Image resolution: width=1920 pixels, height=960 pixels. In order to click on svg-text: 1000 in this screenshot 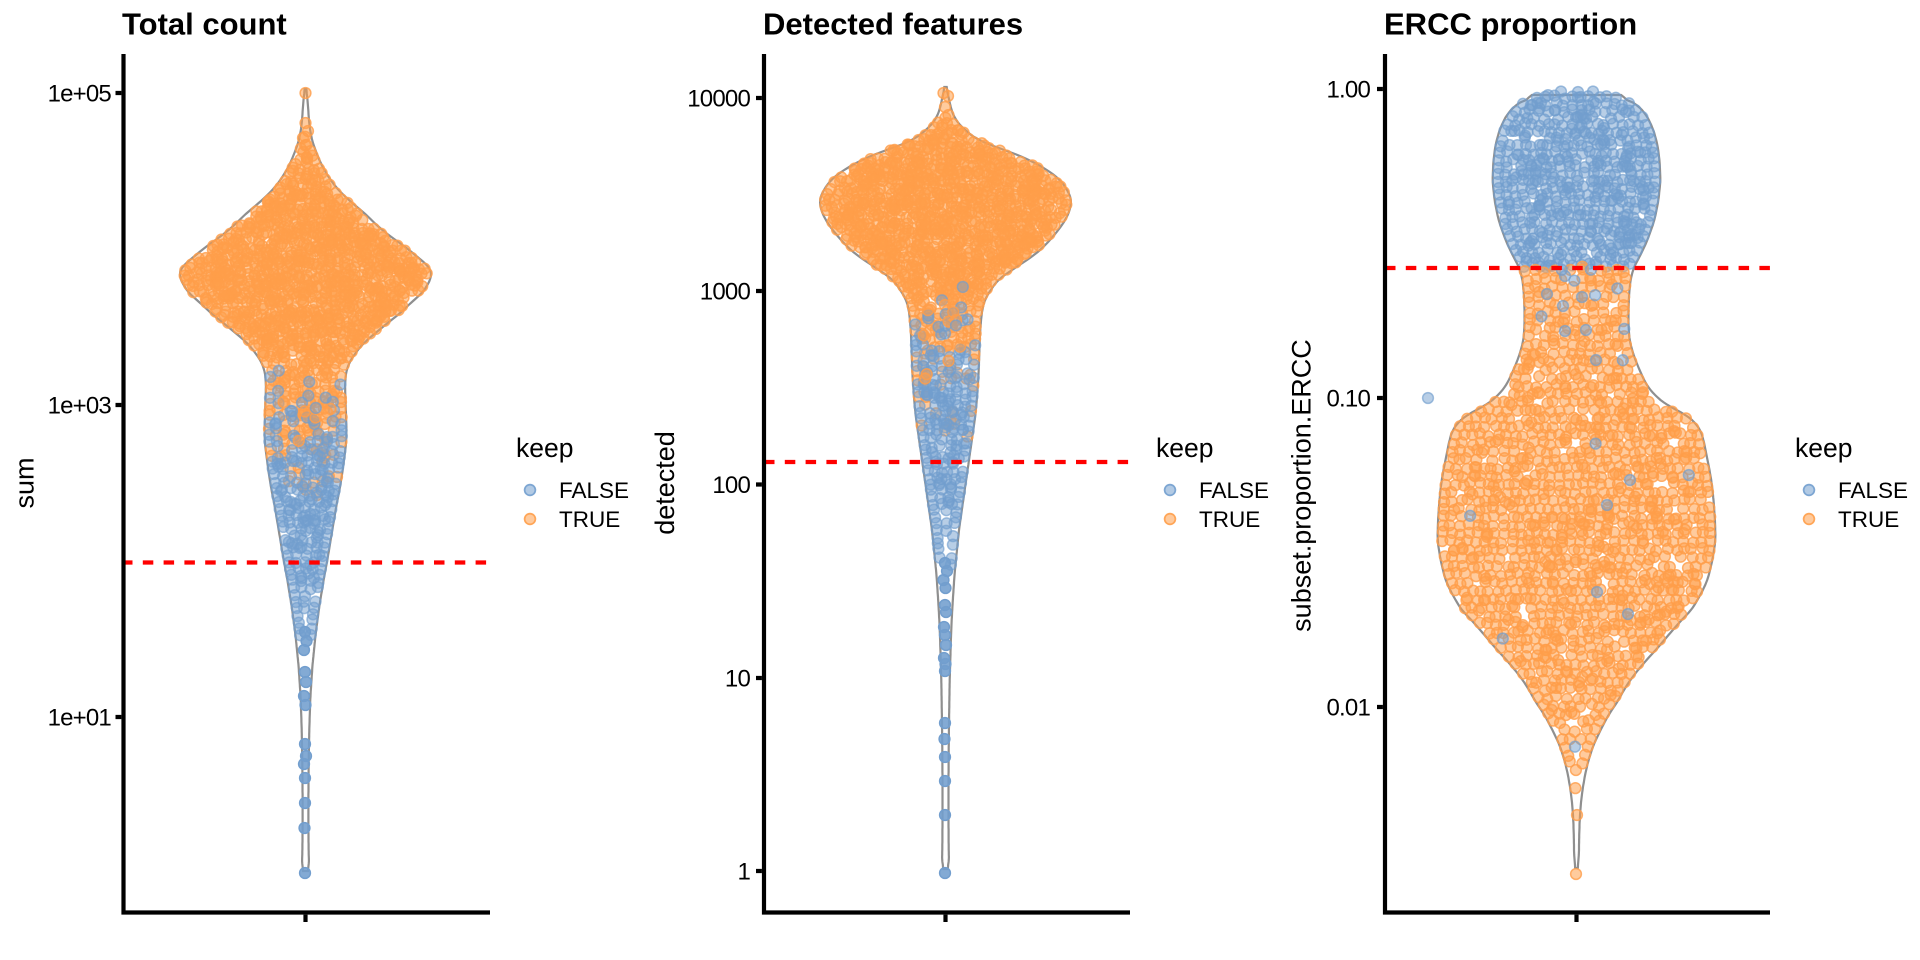, I will do `click(725, 292)`.